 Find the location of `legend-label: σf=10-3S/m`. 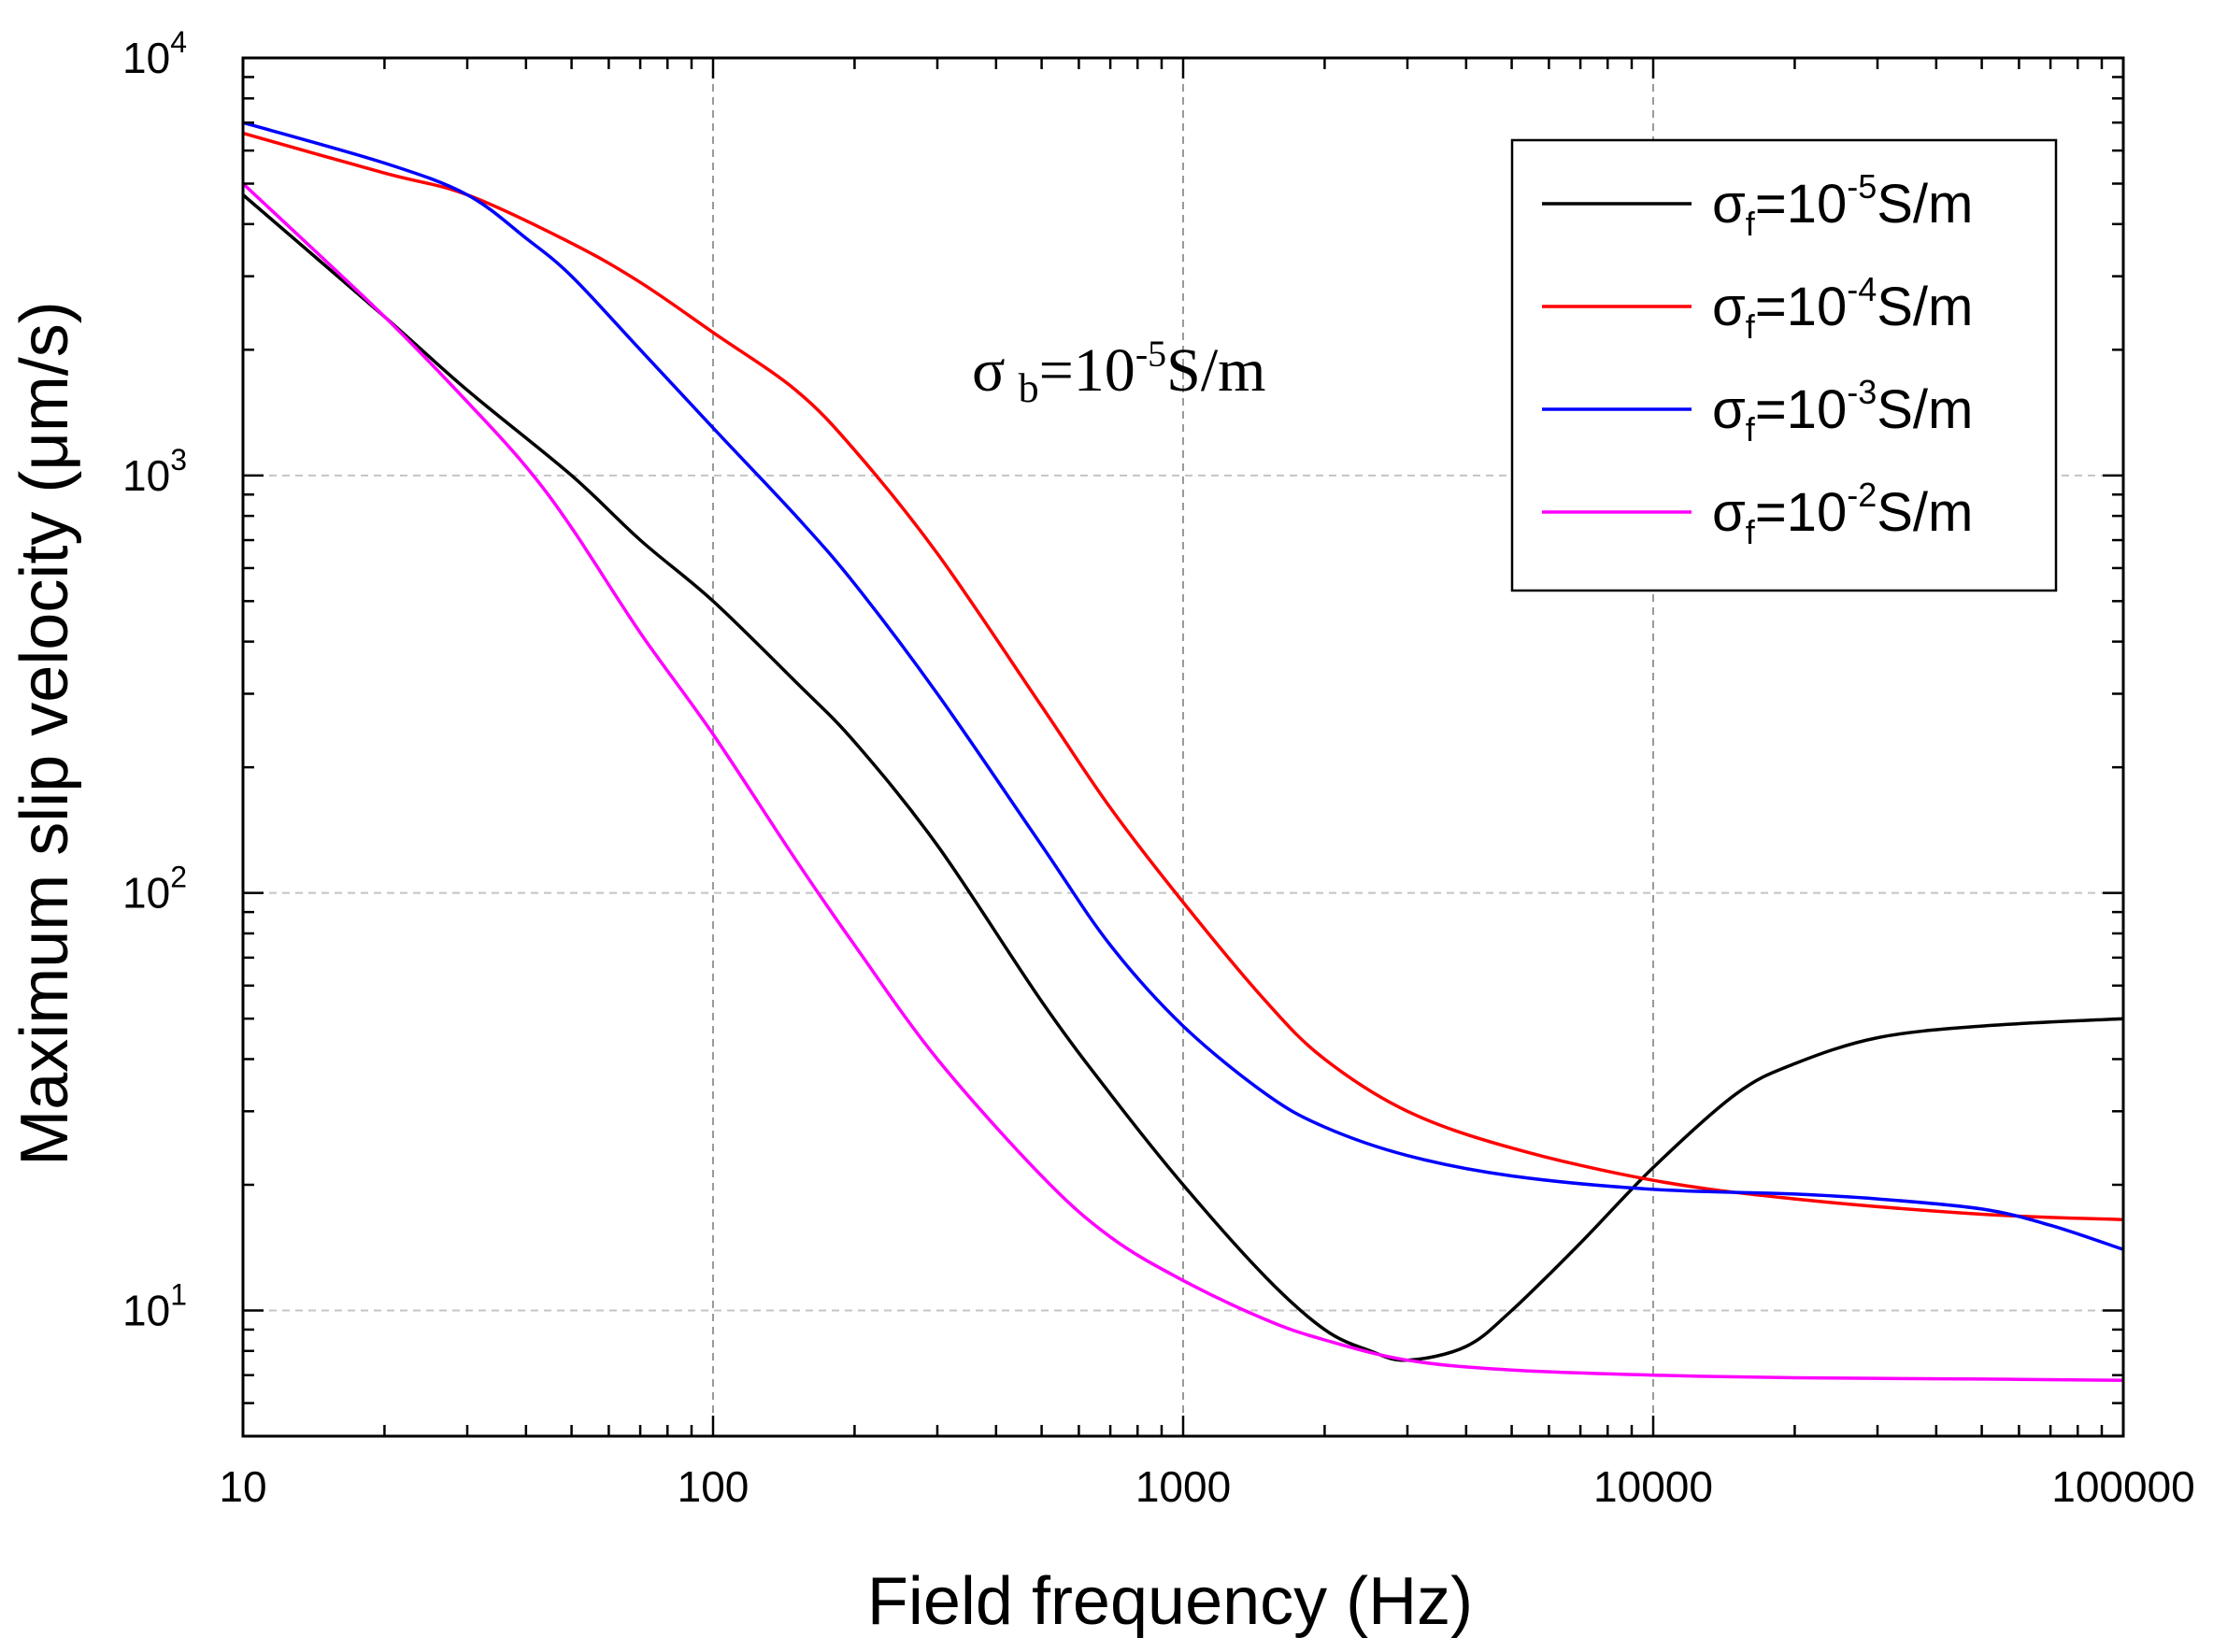

legend-label: σf=10-3S/m is located at coordinates (1843, 411).